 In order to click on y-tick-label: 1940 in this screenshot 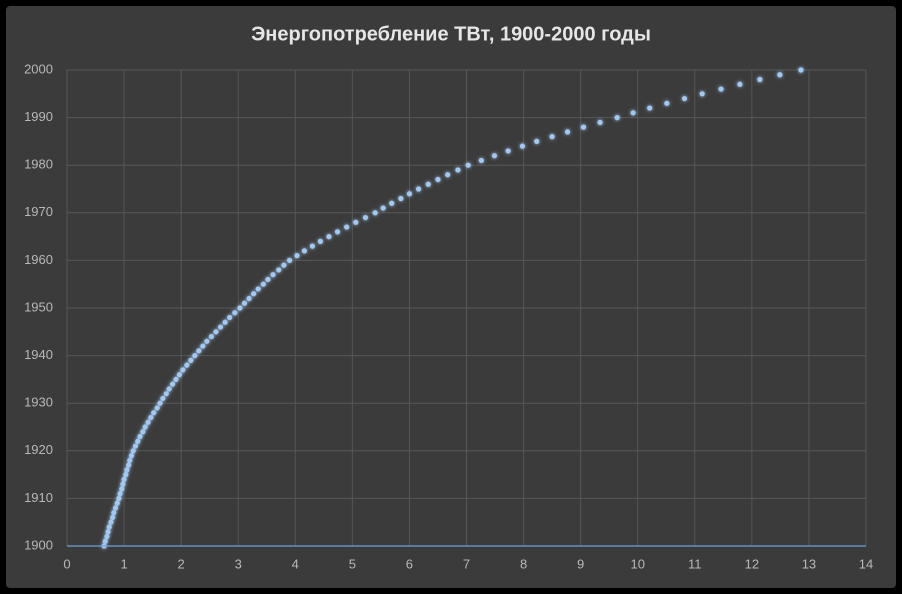, I will do `click(38, 354)`.